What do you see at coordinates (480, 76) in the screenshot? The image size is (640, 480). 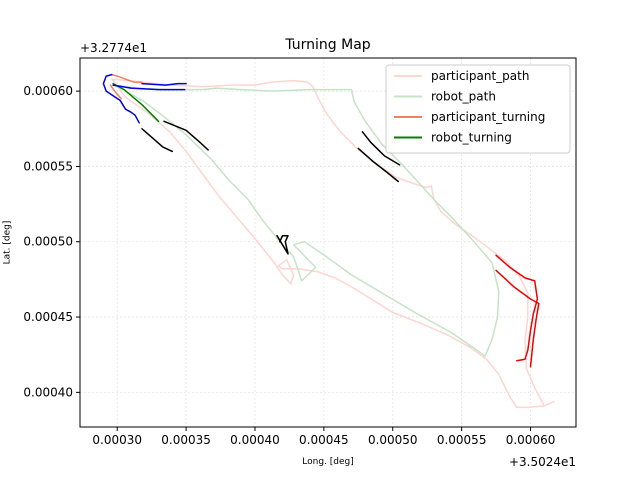 I see `legend-label: participant_path` at bounding box center [480, 76].